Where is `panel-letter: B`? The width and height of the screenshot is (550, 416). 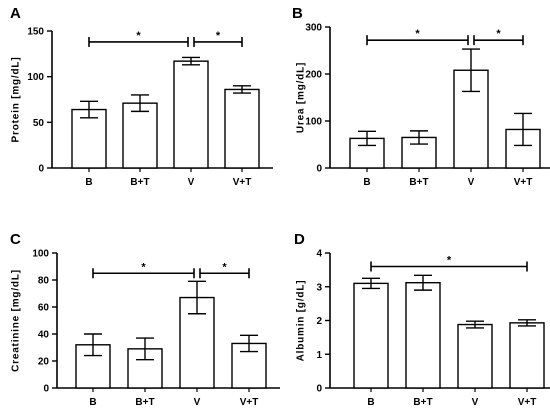 panel-letter: B is located at coordinates (297, 13).